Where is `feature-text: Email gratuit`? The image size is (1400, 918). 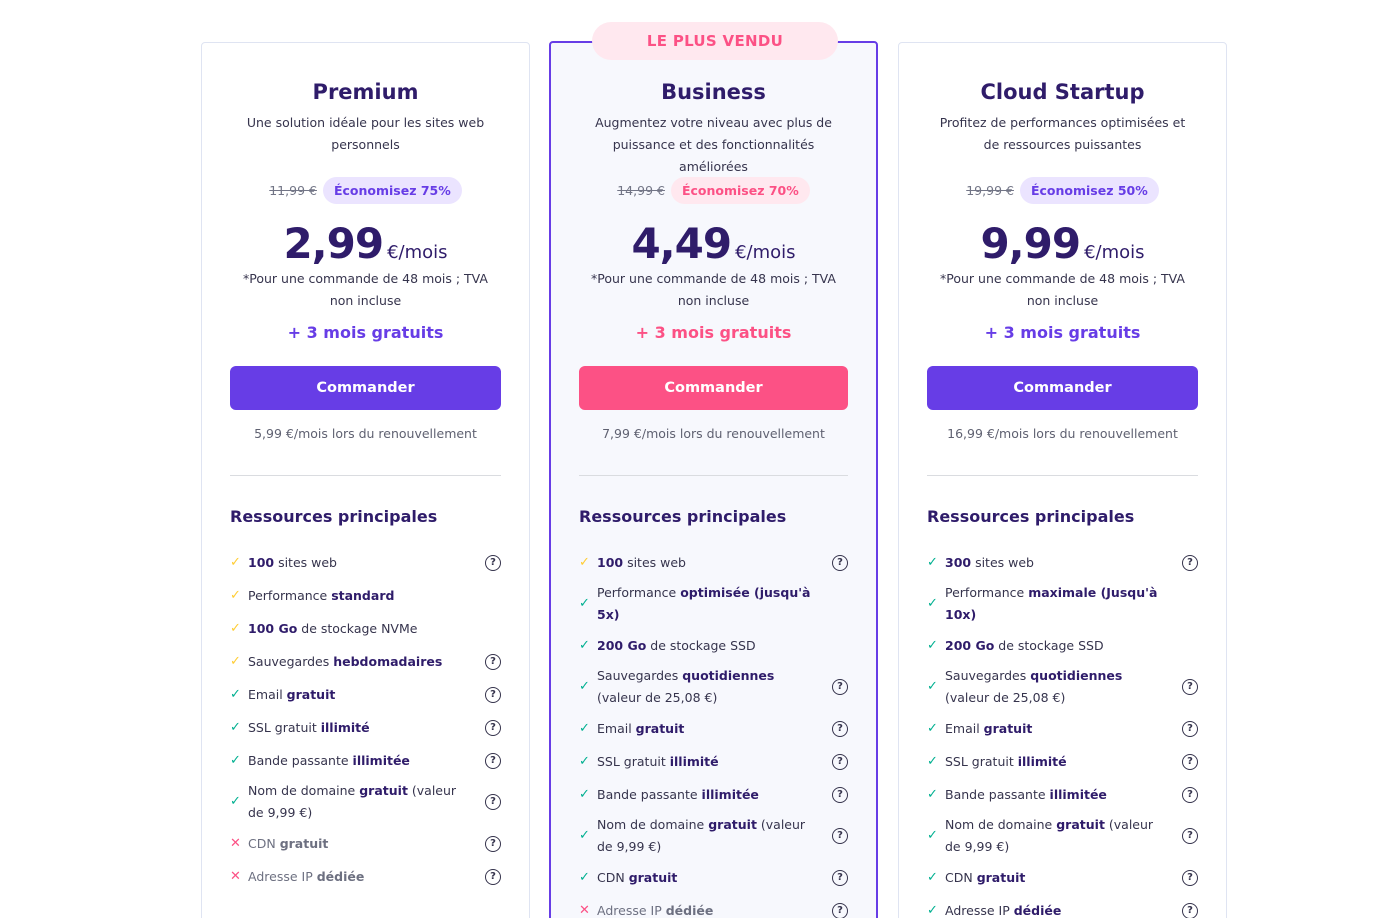
feature-text: Email gratuit is located at coordinates (366, 695).